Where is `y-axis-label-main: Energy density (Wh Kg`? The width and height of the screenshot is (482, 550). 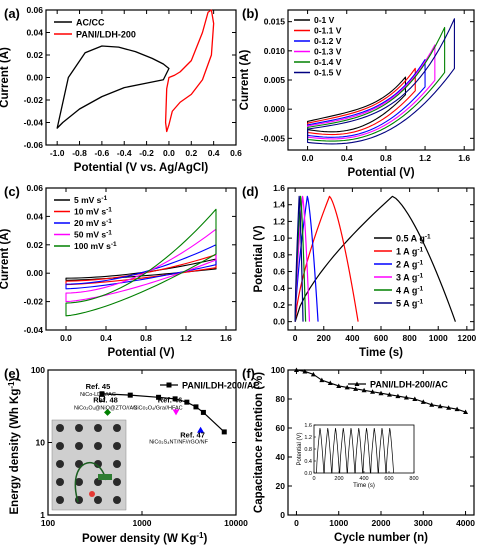
y-axis-label-main: Energy density (Wh Kg is located at coordinates (15, 452).